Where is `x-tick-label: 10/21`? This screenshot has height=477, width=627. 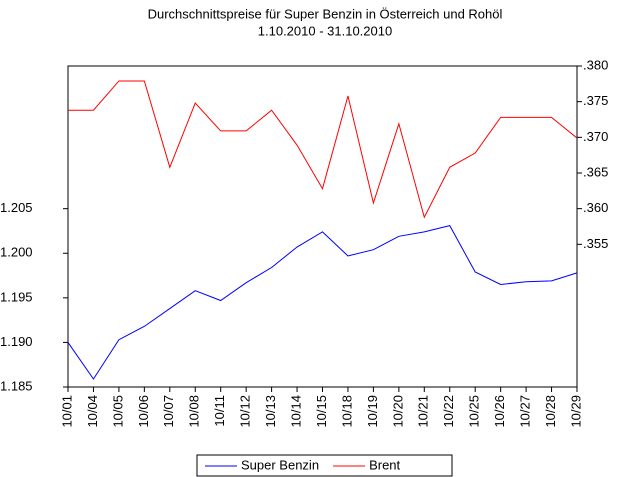
x-tick-label: 10/21 is located at coordinates (423, 411).